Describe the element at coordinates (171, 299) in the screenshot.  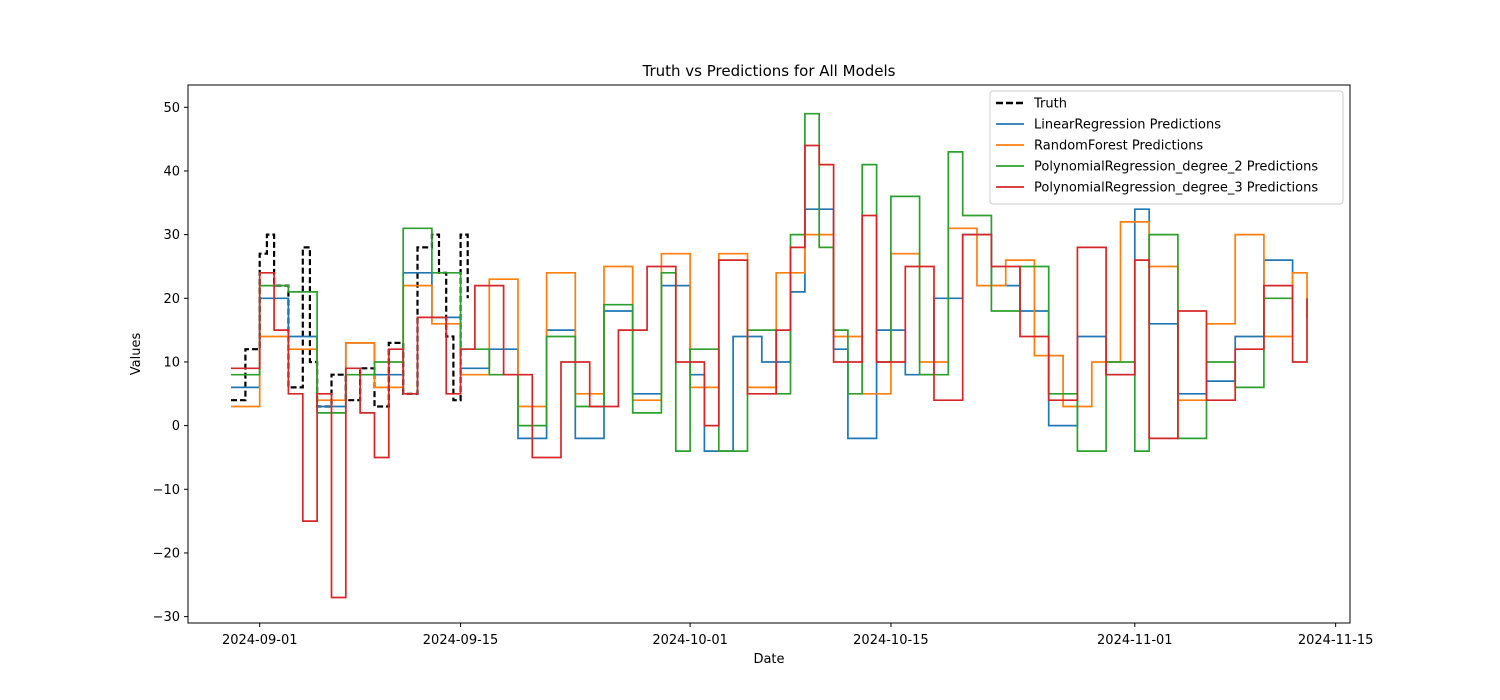
I see `y-tick-label: 20` at that location.